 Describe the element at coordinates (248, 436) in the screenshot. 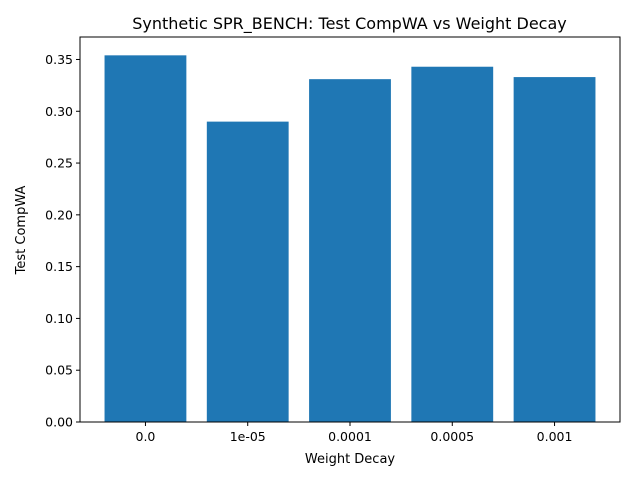

I see `x-tick-label: 1e-05` at that location.